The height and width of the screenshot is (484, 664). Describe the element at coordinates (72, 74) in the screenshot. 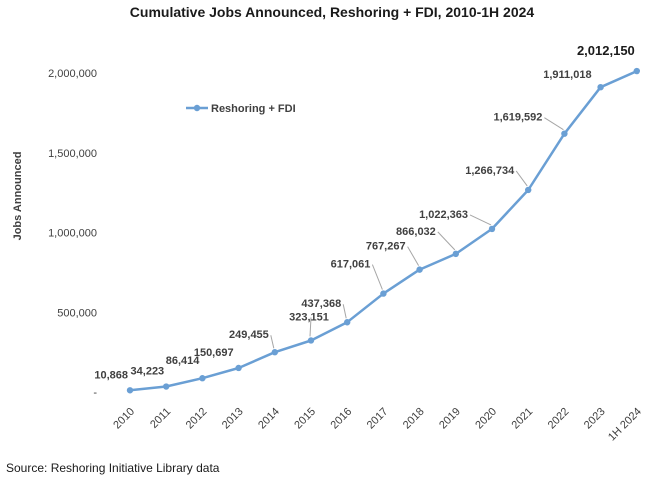

I see `y-tick-label: 2,000,000` at that location.